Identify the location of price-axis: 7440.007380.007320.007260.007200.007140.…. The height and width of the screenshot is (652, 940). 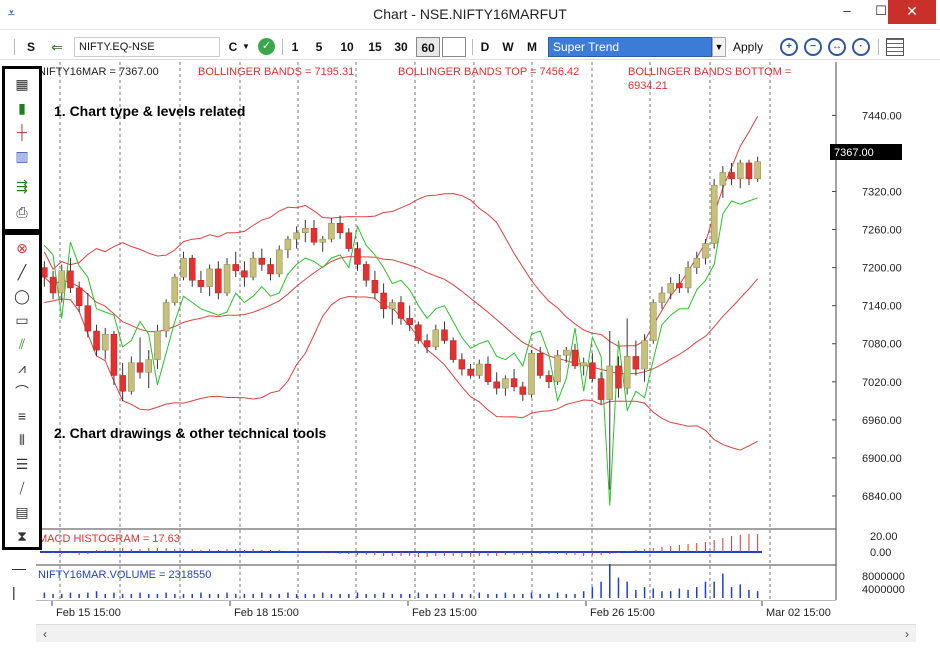
(867, 306).